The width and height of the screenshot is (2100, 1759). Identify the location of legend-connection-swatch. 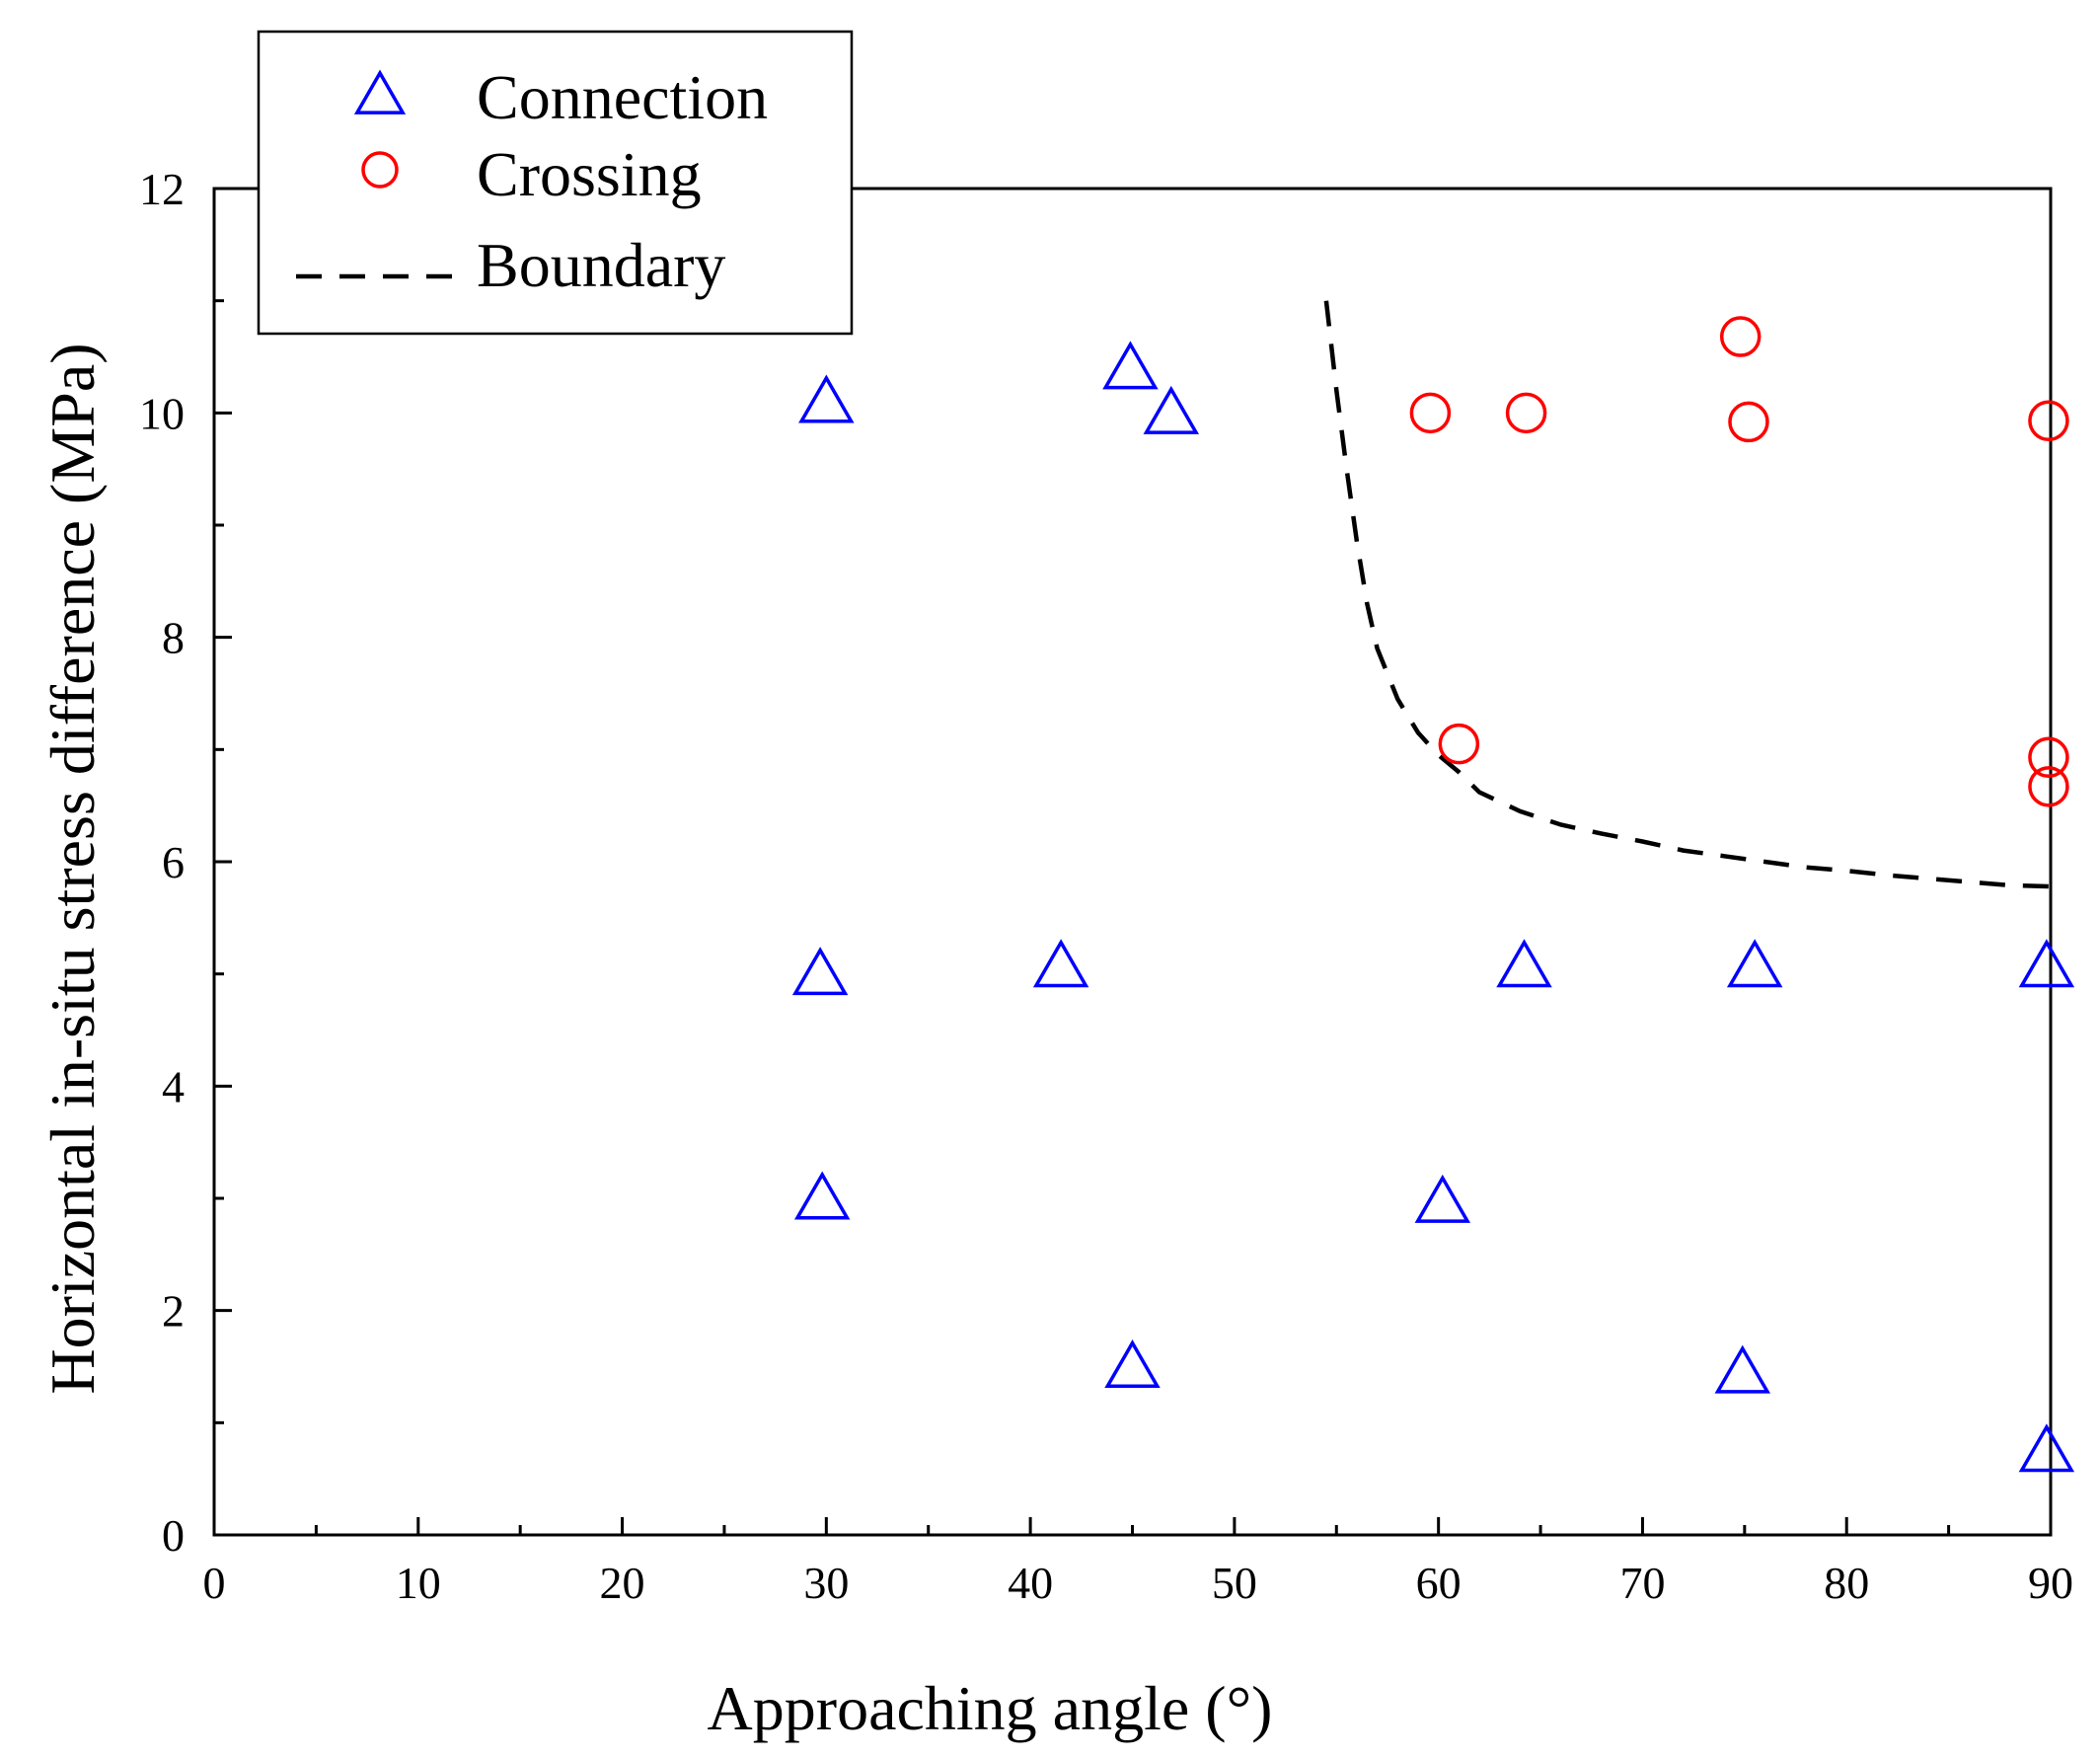
(380, 92).